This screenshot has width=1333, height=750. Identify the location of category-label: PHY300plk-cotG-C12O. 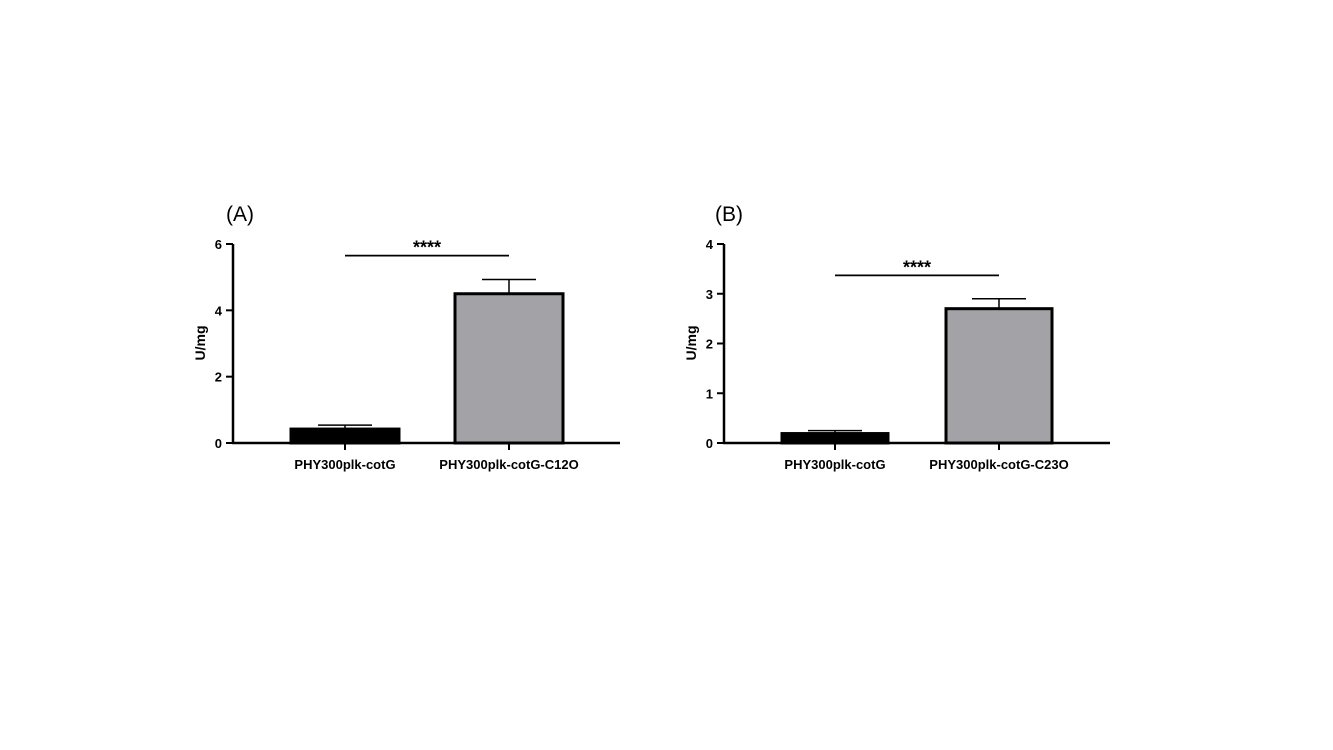
(508, 464).